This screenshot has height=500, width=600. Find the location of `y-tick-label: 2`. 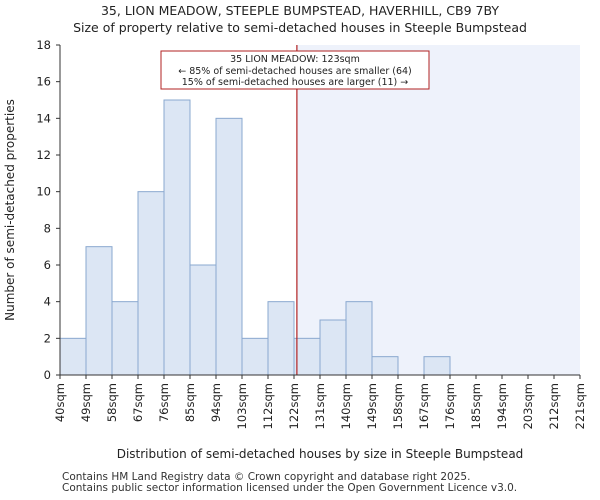

y-tick-label: 2 is located at coordinates (47, 338).